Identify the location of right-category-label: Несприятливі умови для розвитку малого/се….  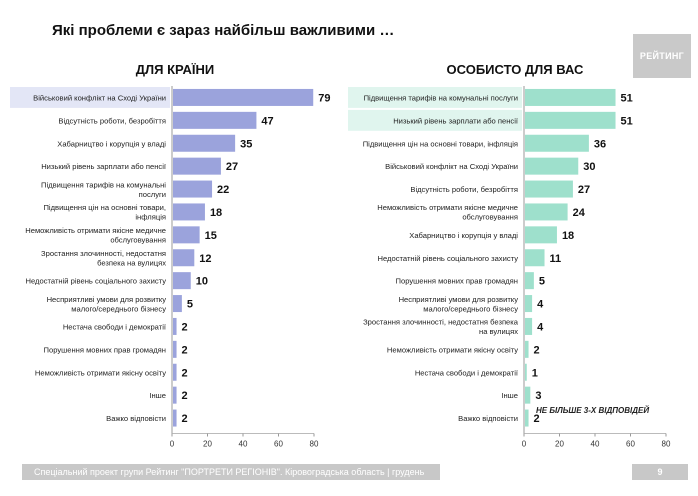
(459, 304).